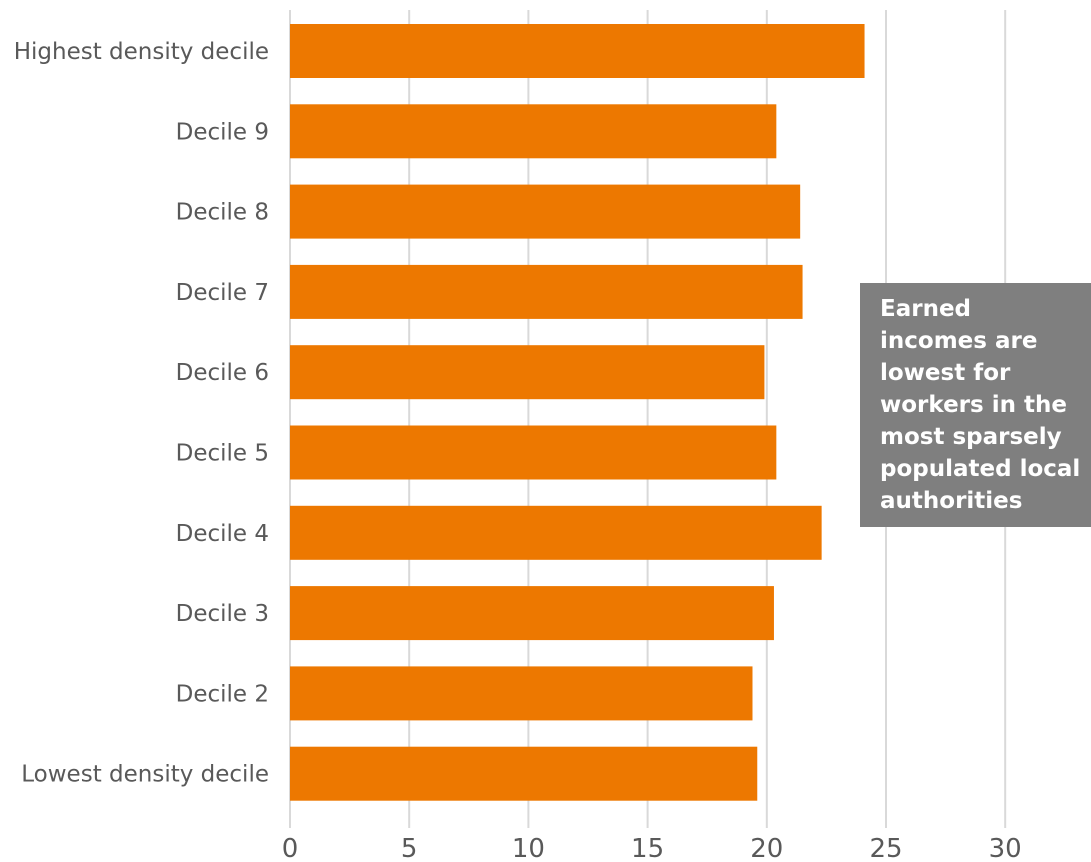 This screenshot has width=1091, height=862. Describe the element at coordinates (222, 293) in the screenshot. I see `category-label: Decile 7` at that location.